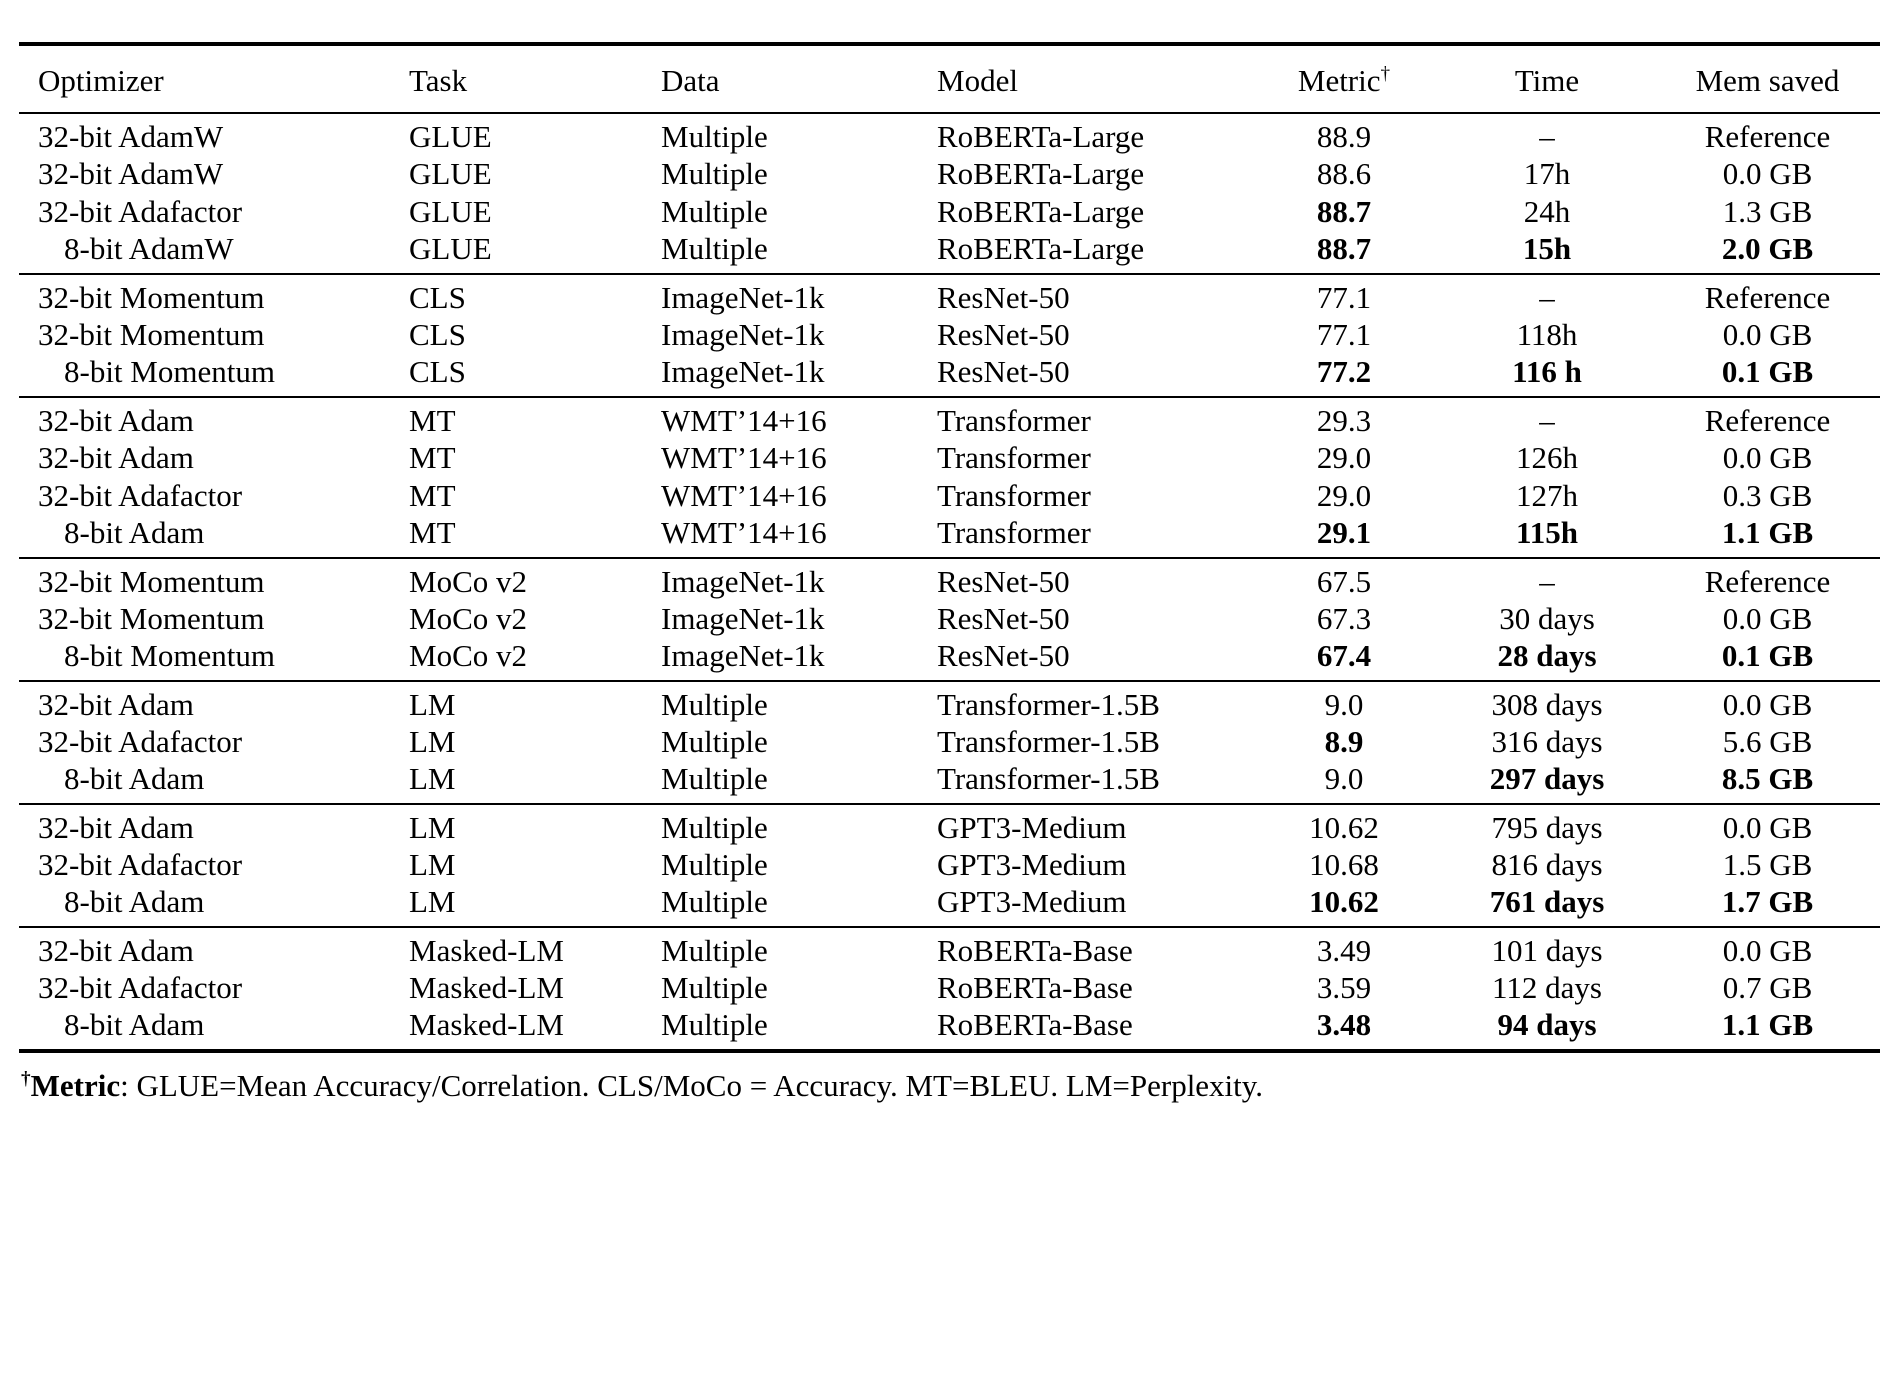 This screenshot has width=1898, height=1378. What do you see at coordinates (799, 79) in the screenshot?
I see `column-header-data: Data` at bounding box center [799, 79].